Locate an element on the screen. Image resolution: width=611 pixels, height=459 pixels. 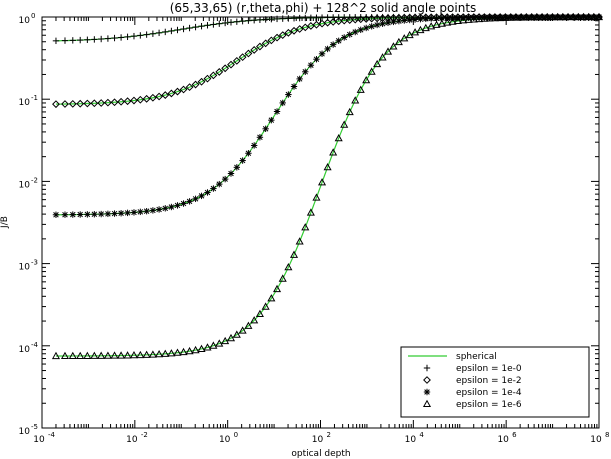
legend-label: epsilon = 1e-4 is located at coordinates (489, 393).